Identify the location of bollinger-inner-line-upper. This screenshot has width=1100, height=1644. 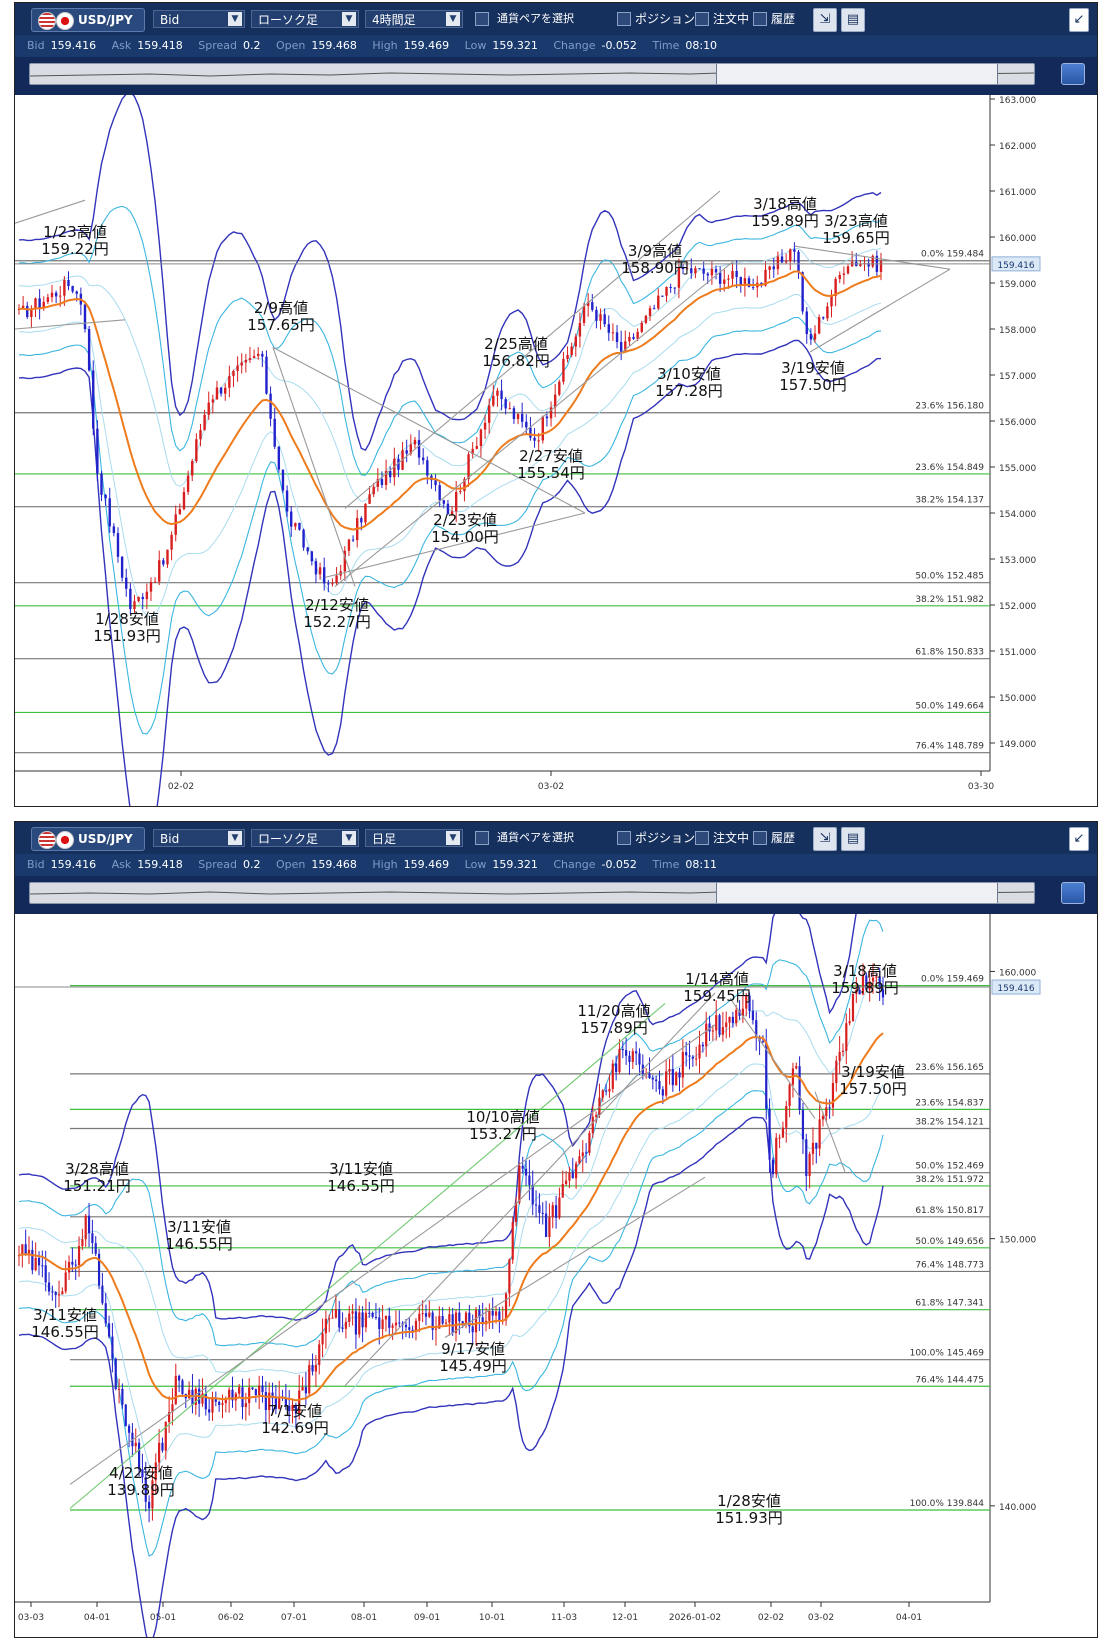
(450, 375).